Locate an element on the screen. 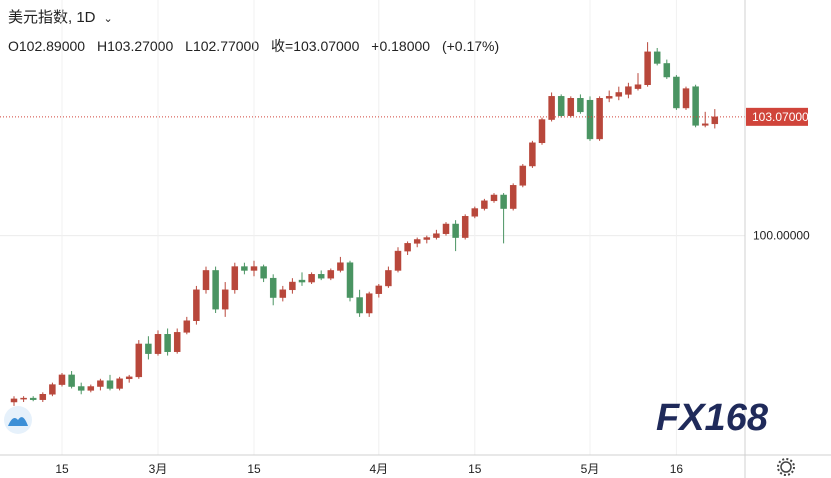  settings-icon is located at coordinates (786, 467).